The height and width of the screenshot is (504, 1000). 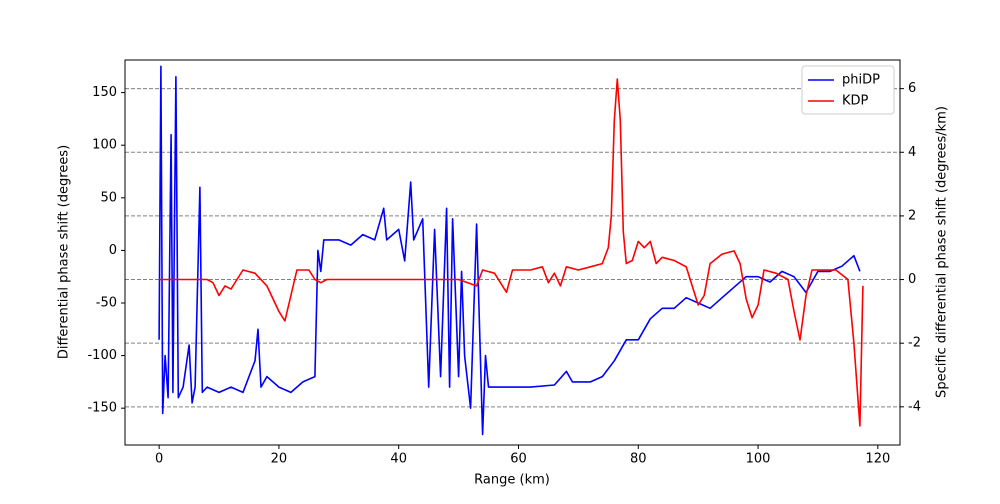 What do you see at coordinates (912, 279) in the screenshot?
I see `y2-tick-label: 0` at bounding box center [912, 279].